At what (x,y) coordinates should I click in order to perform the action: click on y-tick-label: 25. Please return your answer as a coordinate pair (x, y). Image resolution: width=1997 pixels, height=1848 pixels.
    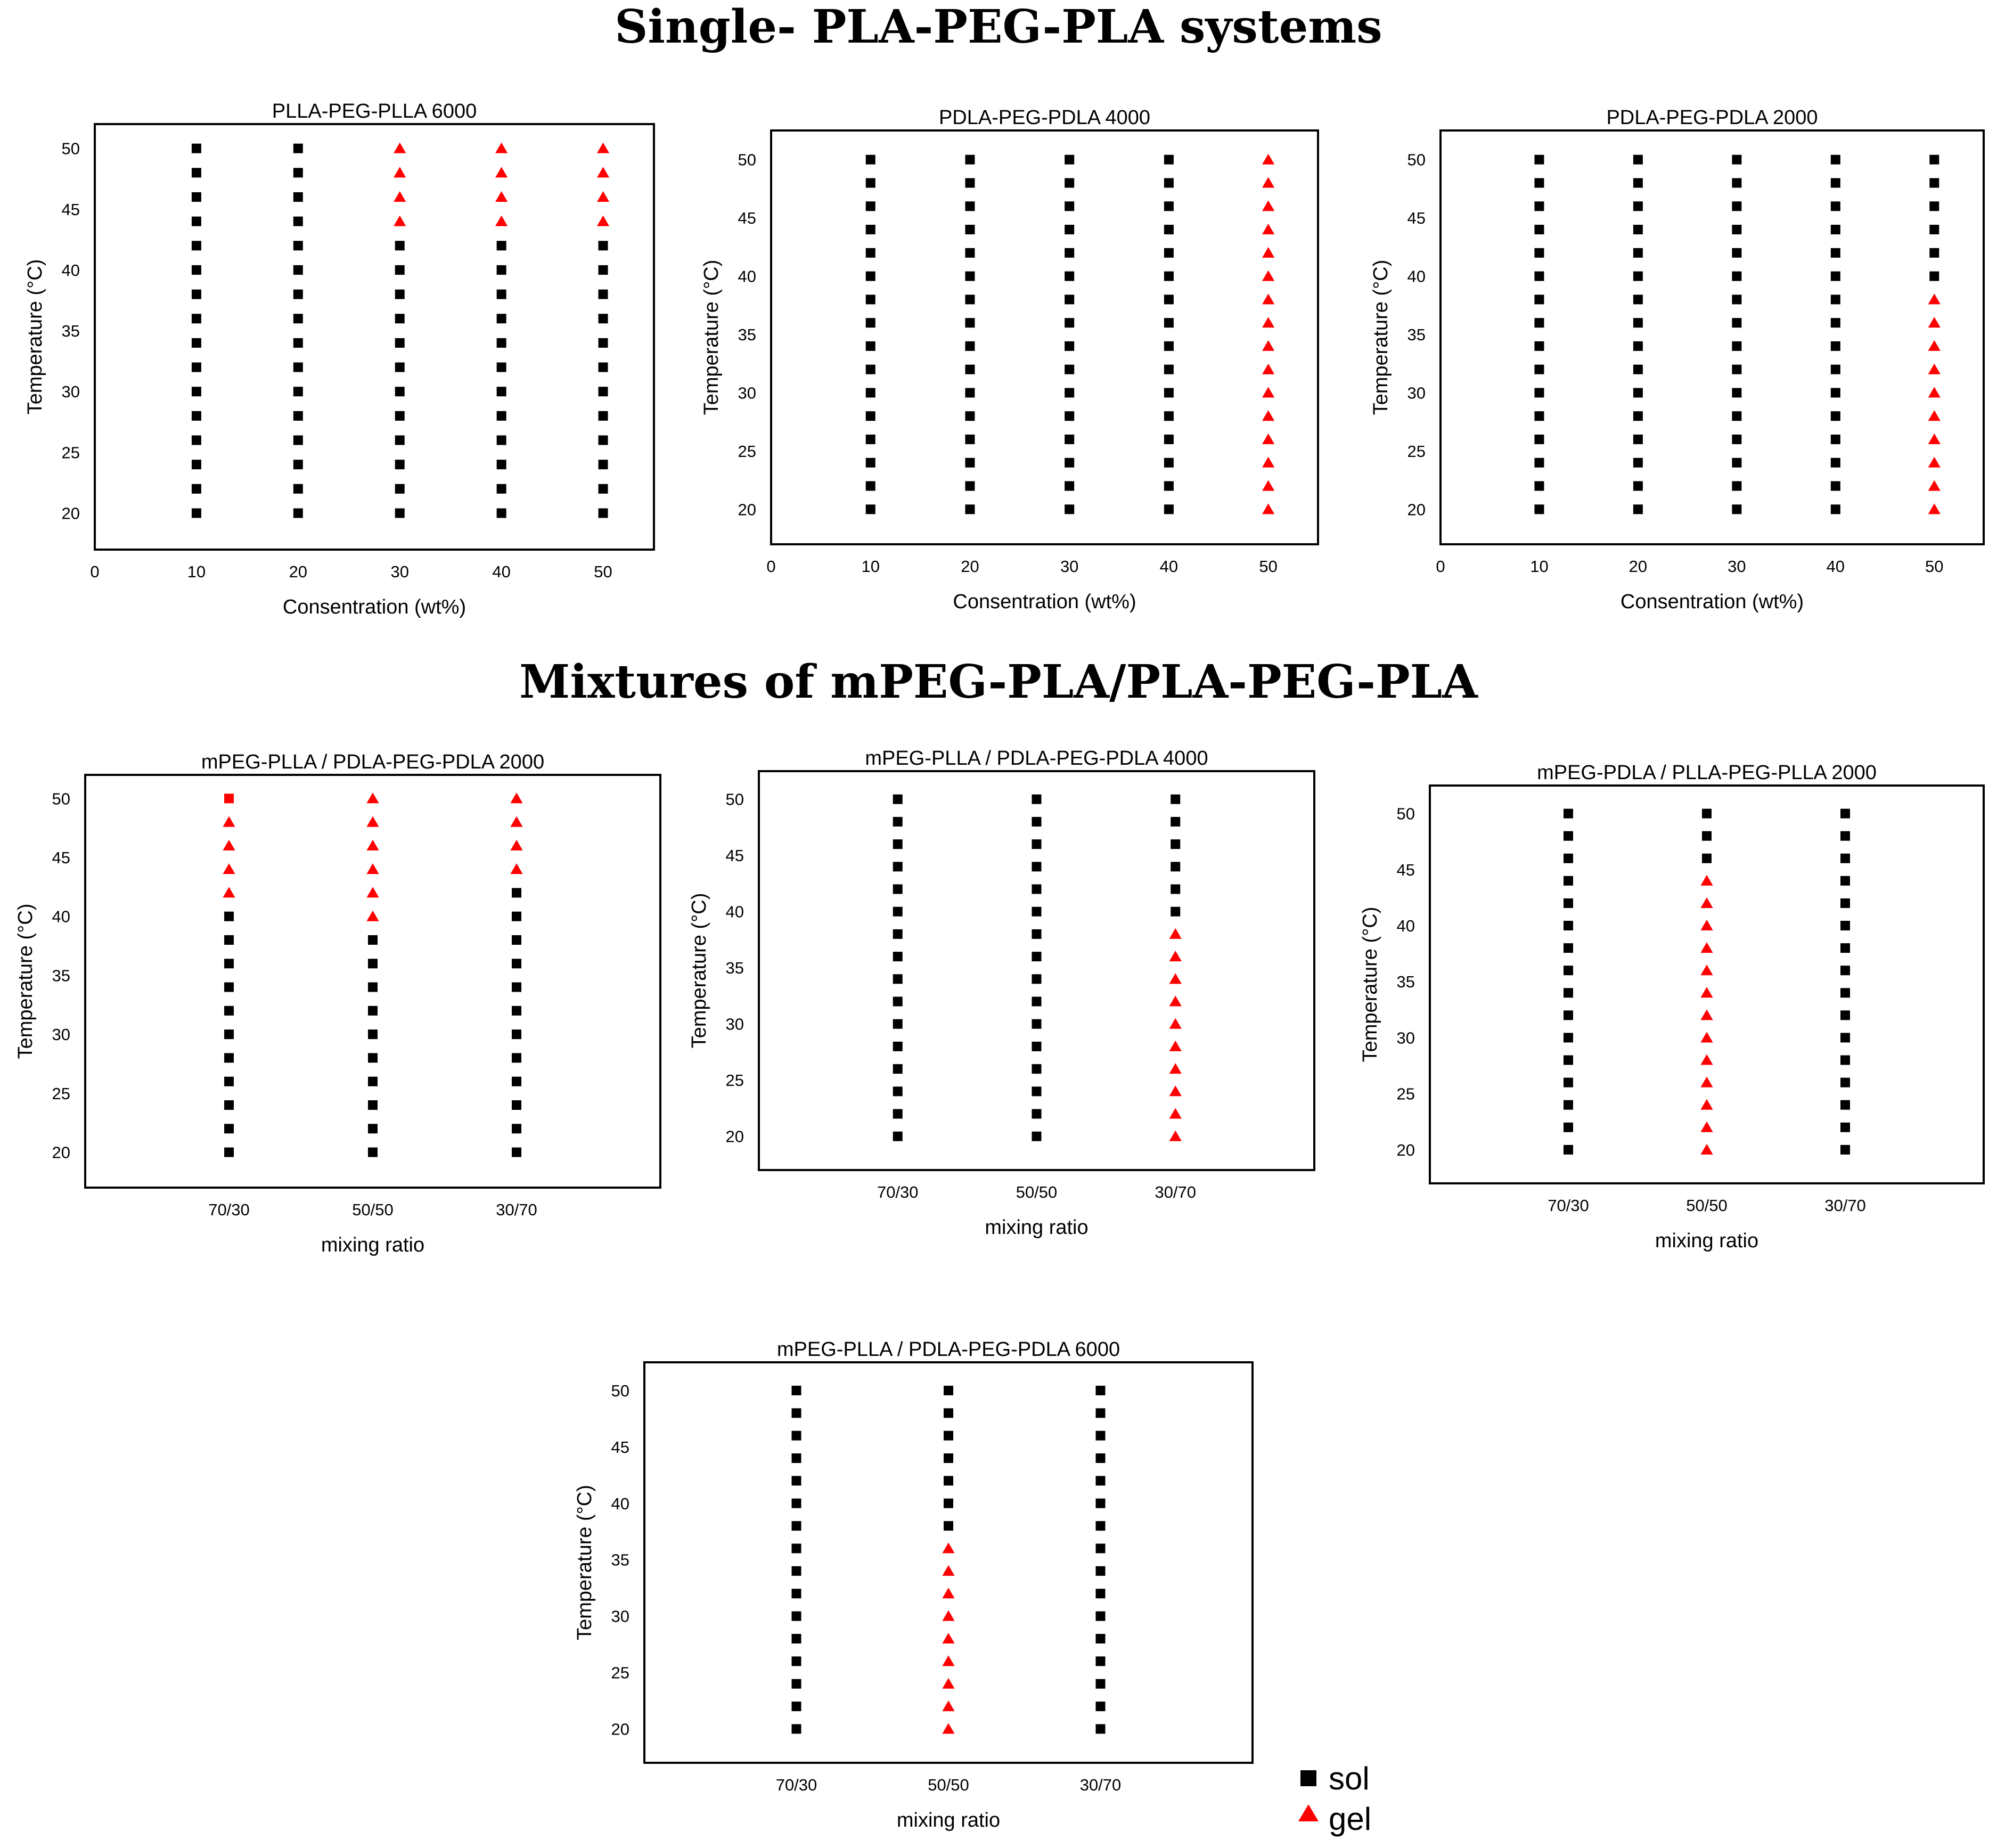
    Looking at the image, I should click on (61, 1093).